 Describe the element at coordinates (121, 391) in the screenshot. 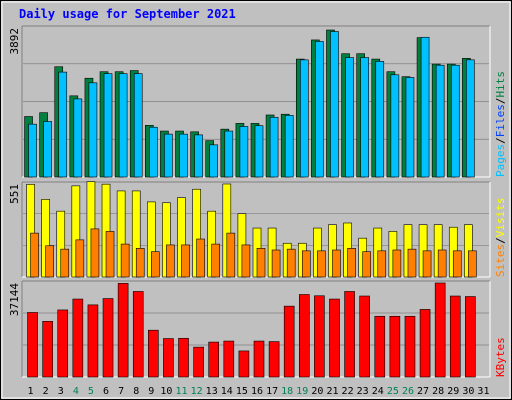

I see `x-tick-label-day-7: 7` at that location.